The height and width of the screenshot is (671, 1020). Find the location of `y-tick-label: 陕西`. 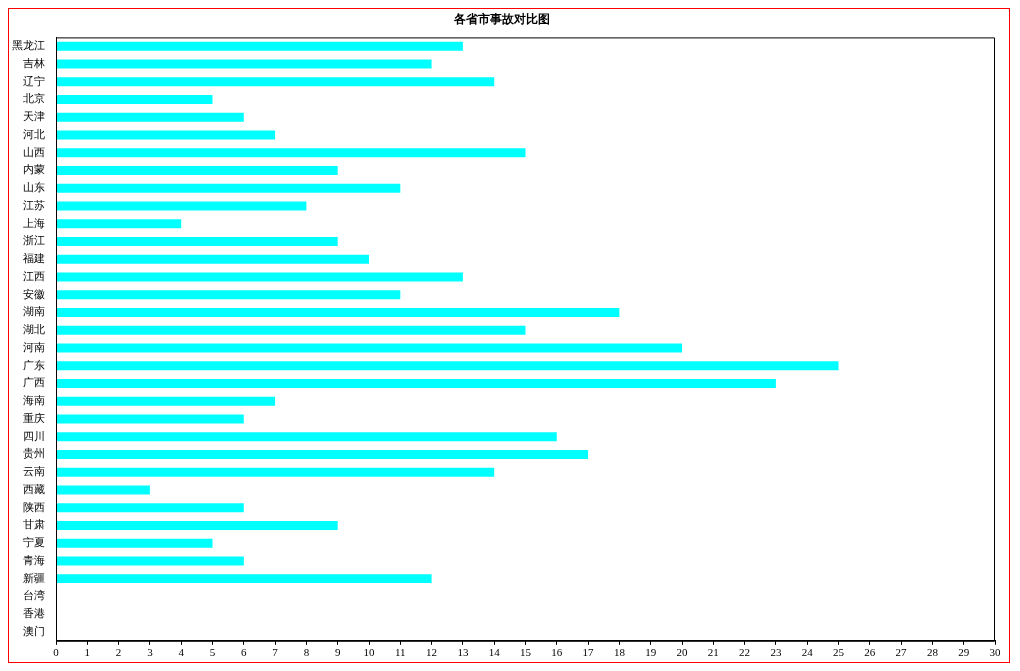

y-tick-label: 陕西 is located at coordinates (34, 506).